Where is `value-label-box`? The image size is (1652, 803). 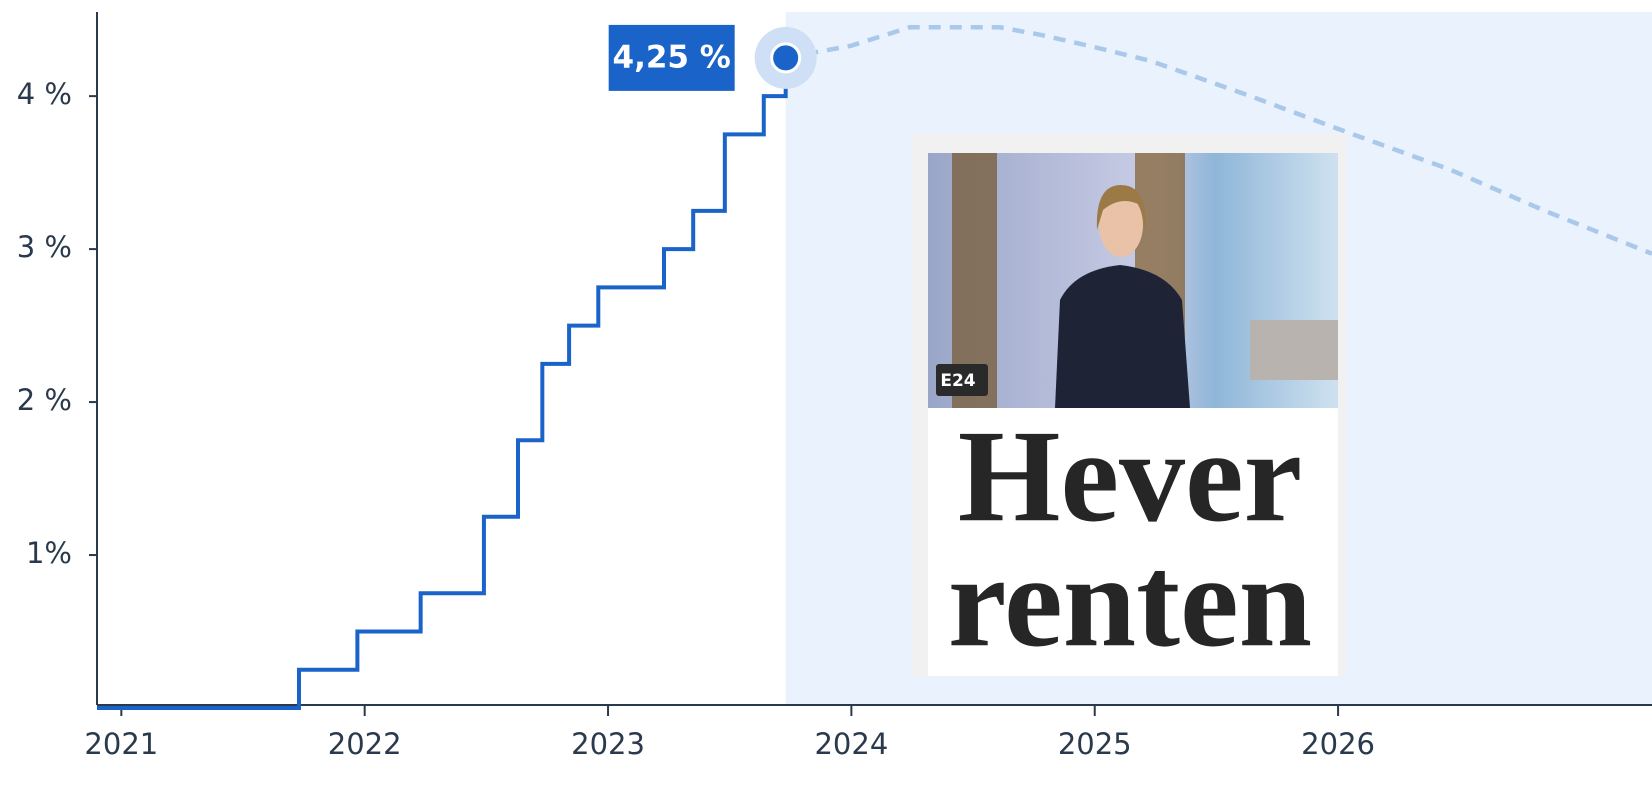 value-label-box is located at coordinates (671, 57).